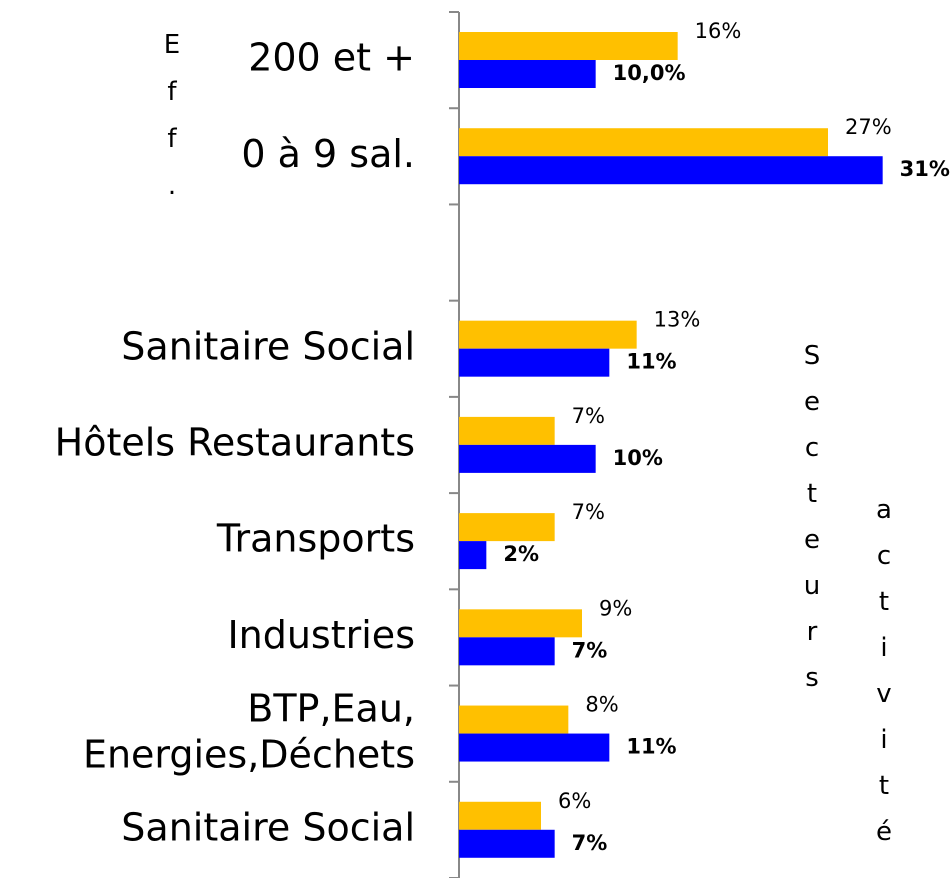  Describe the element at coordinates (601, 705) in the screenshot. I see `value-label: 8%` at that location.